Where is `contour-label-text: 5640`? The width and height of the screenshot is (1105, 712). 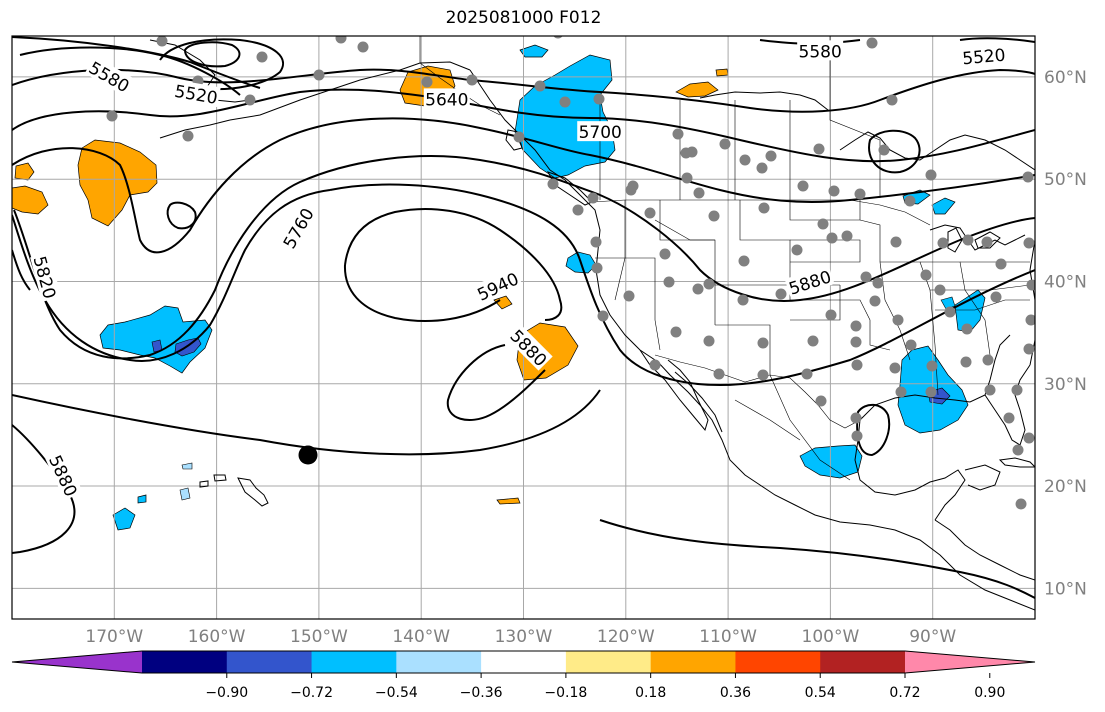 contour-label-text: 5640 is located at coordinates (446, 100).